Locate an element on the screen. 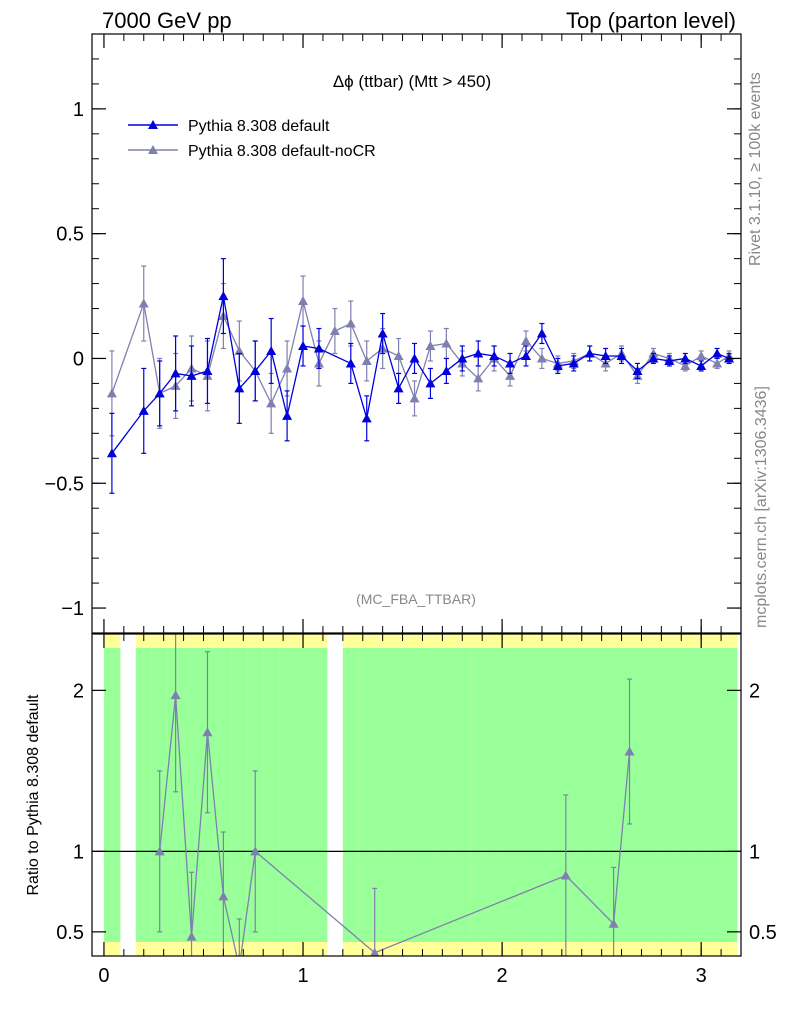  x-tick-label: 0 is located at coordinates (103, 976).